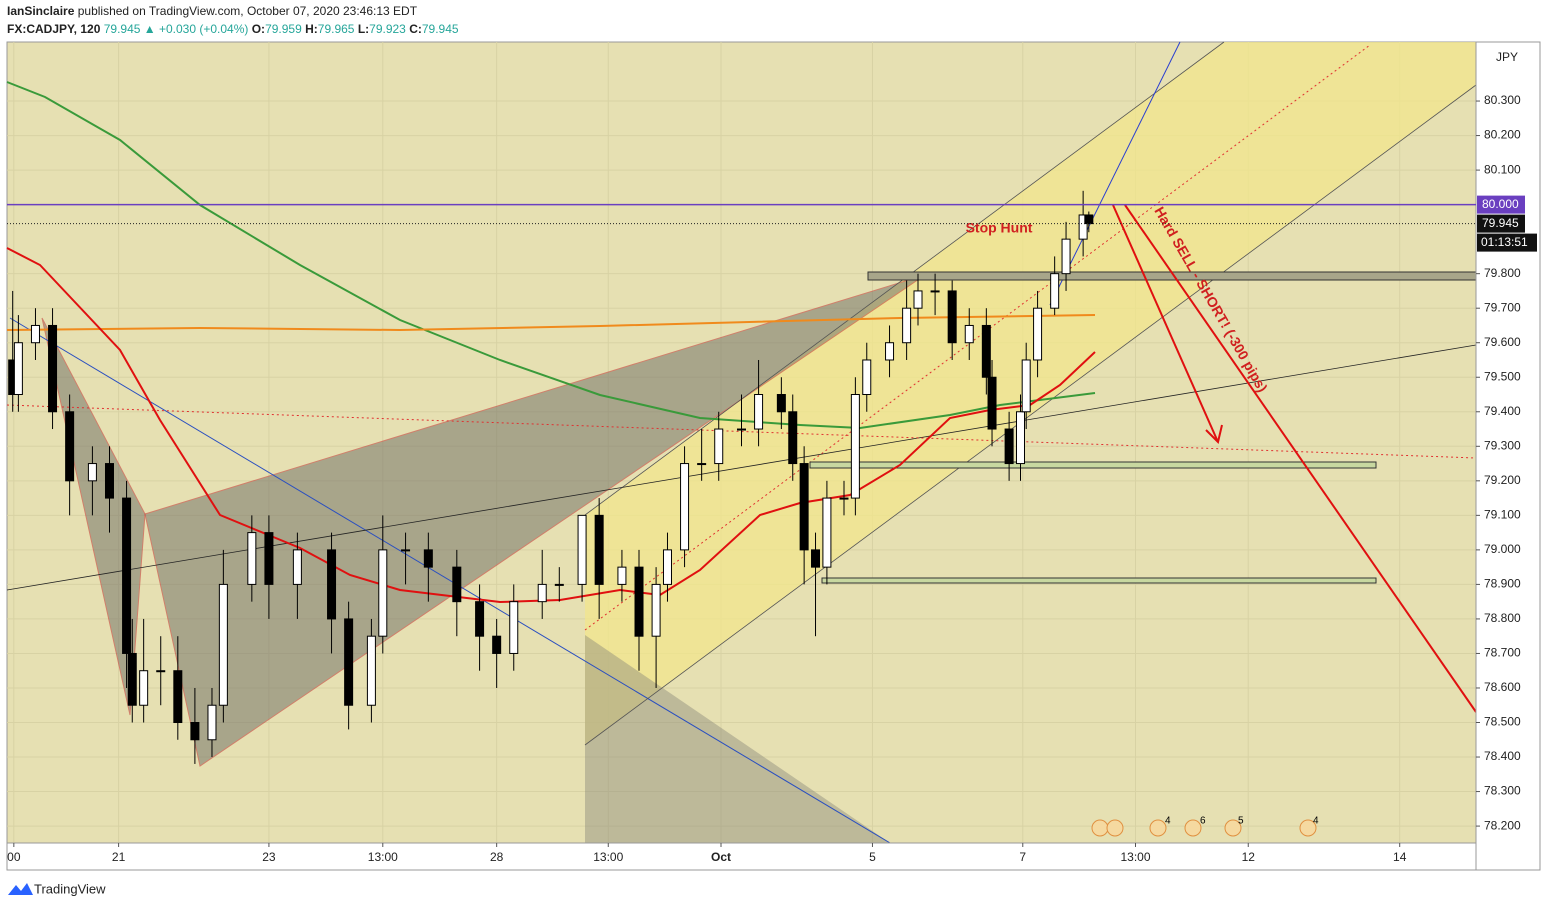  Describe the element at coordinates (1502, 687) in the screenshot. I see `y-tick-label: 78.600` at that location.